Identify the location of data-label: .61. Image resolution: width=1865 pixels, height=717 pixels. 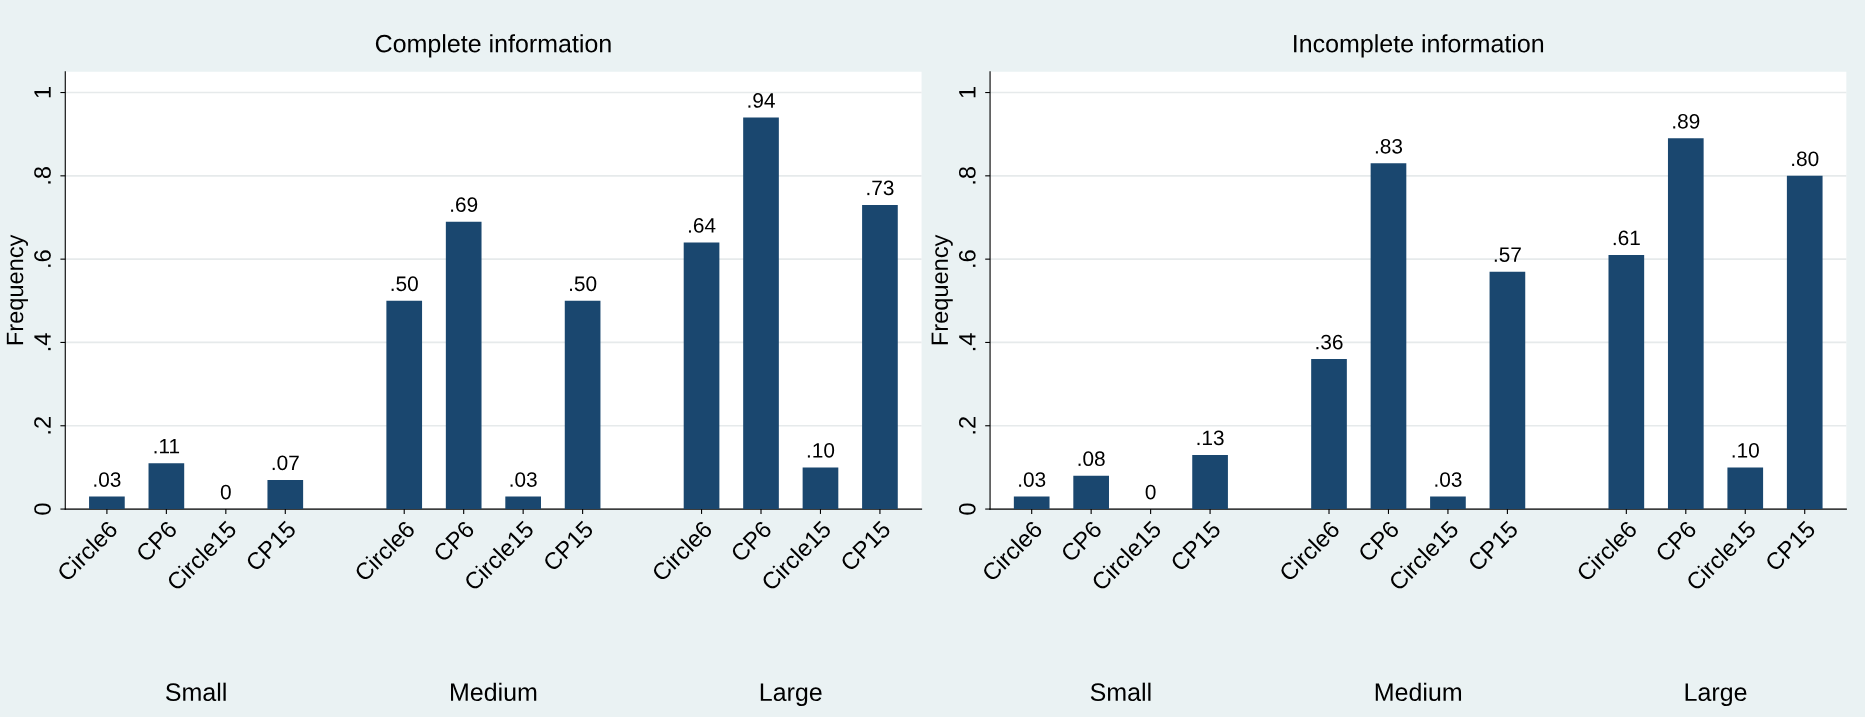
(1626, 238).